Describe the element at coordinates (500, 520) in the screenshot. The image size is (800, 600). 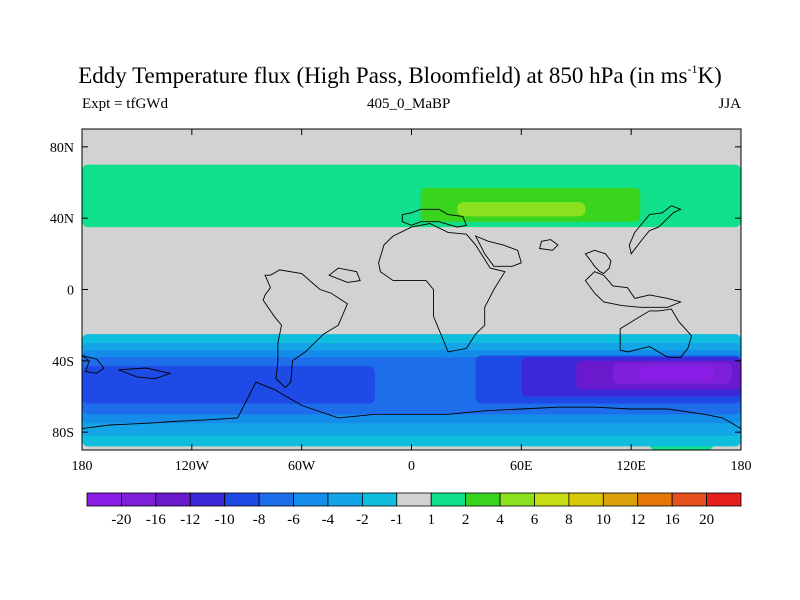
I see `colorbar-label-11: 4` at that location.